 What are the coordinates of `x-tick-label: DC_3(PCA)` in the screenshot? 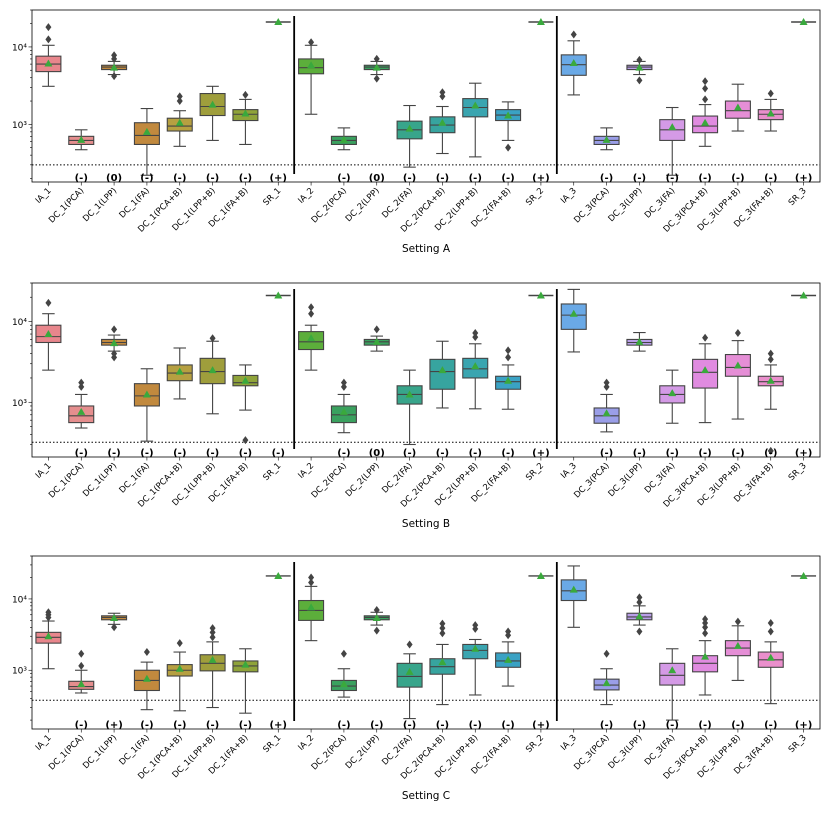 It's located at (591, 205).